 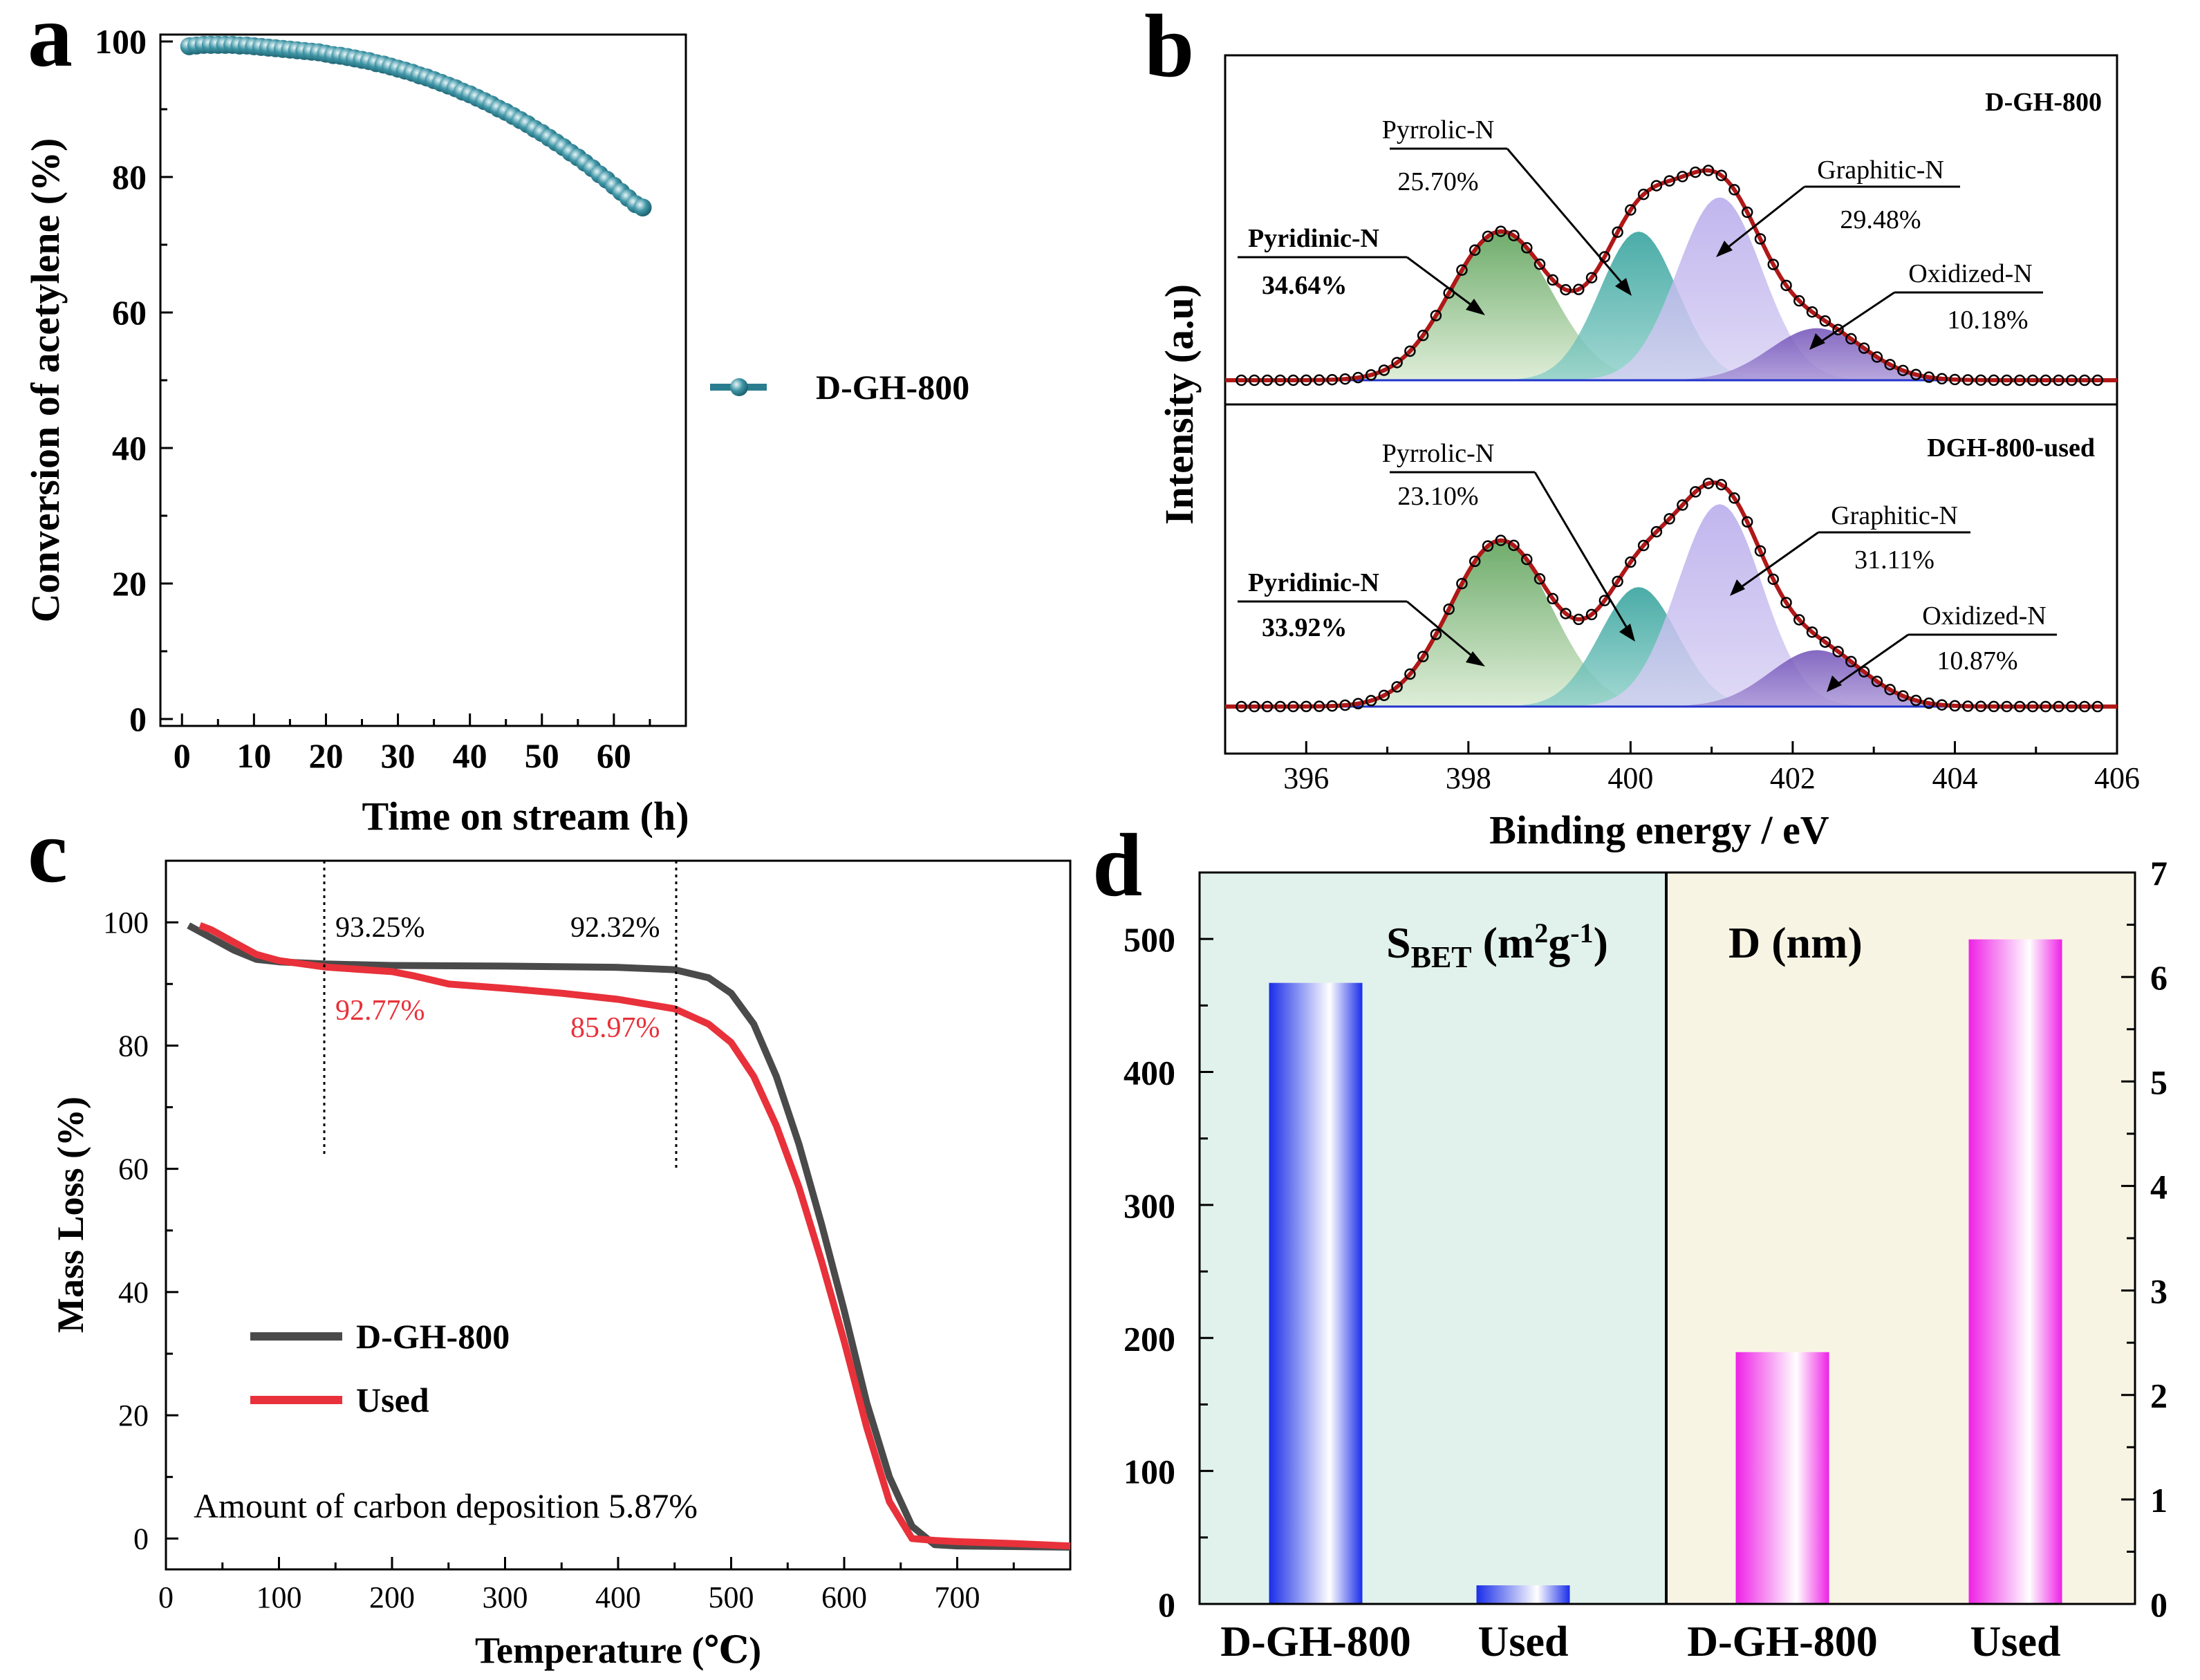 I want to click on y-tick-label-right: 5, so click(x=2159, y=1082).